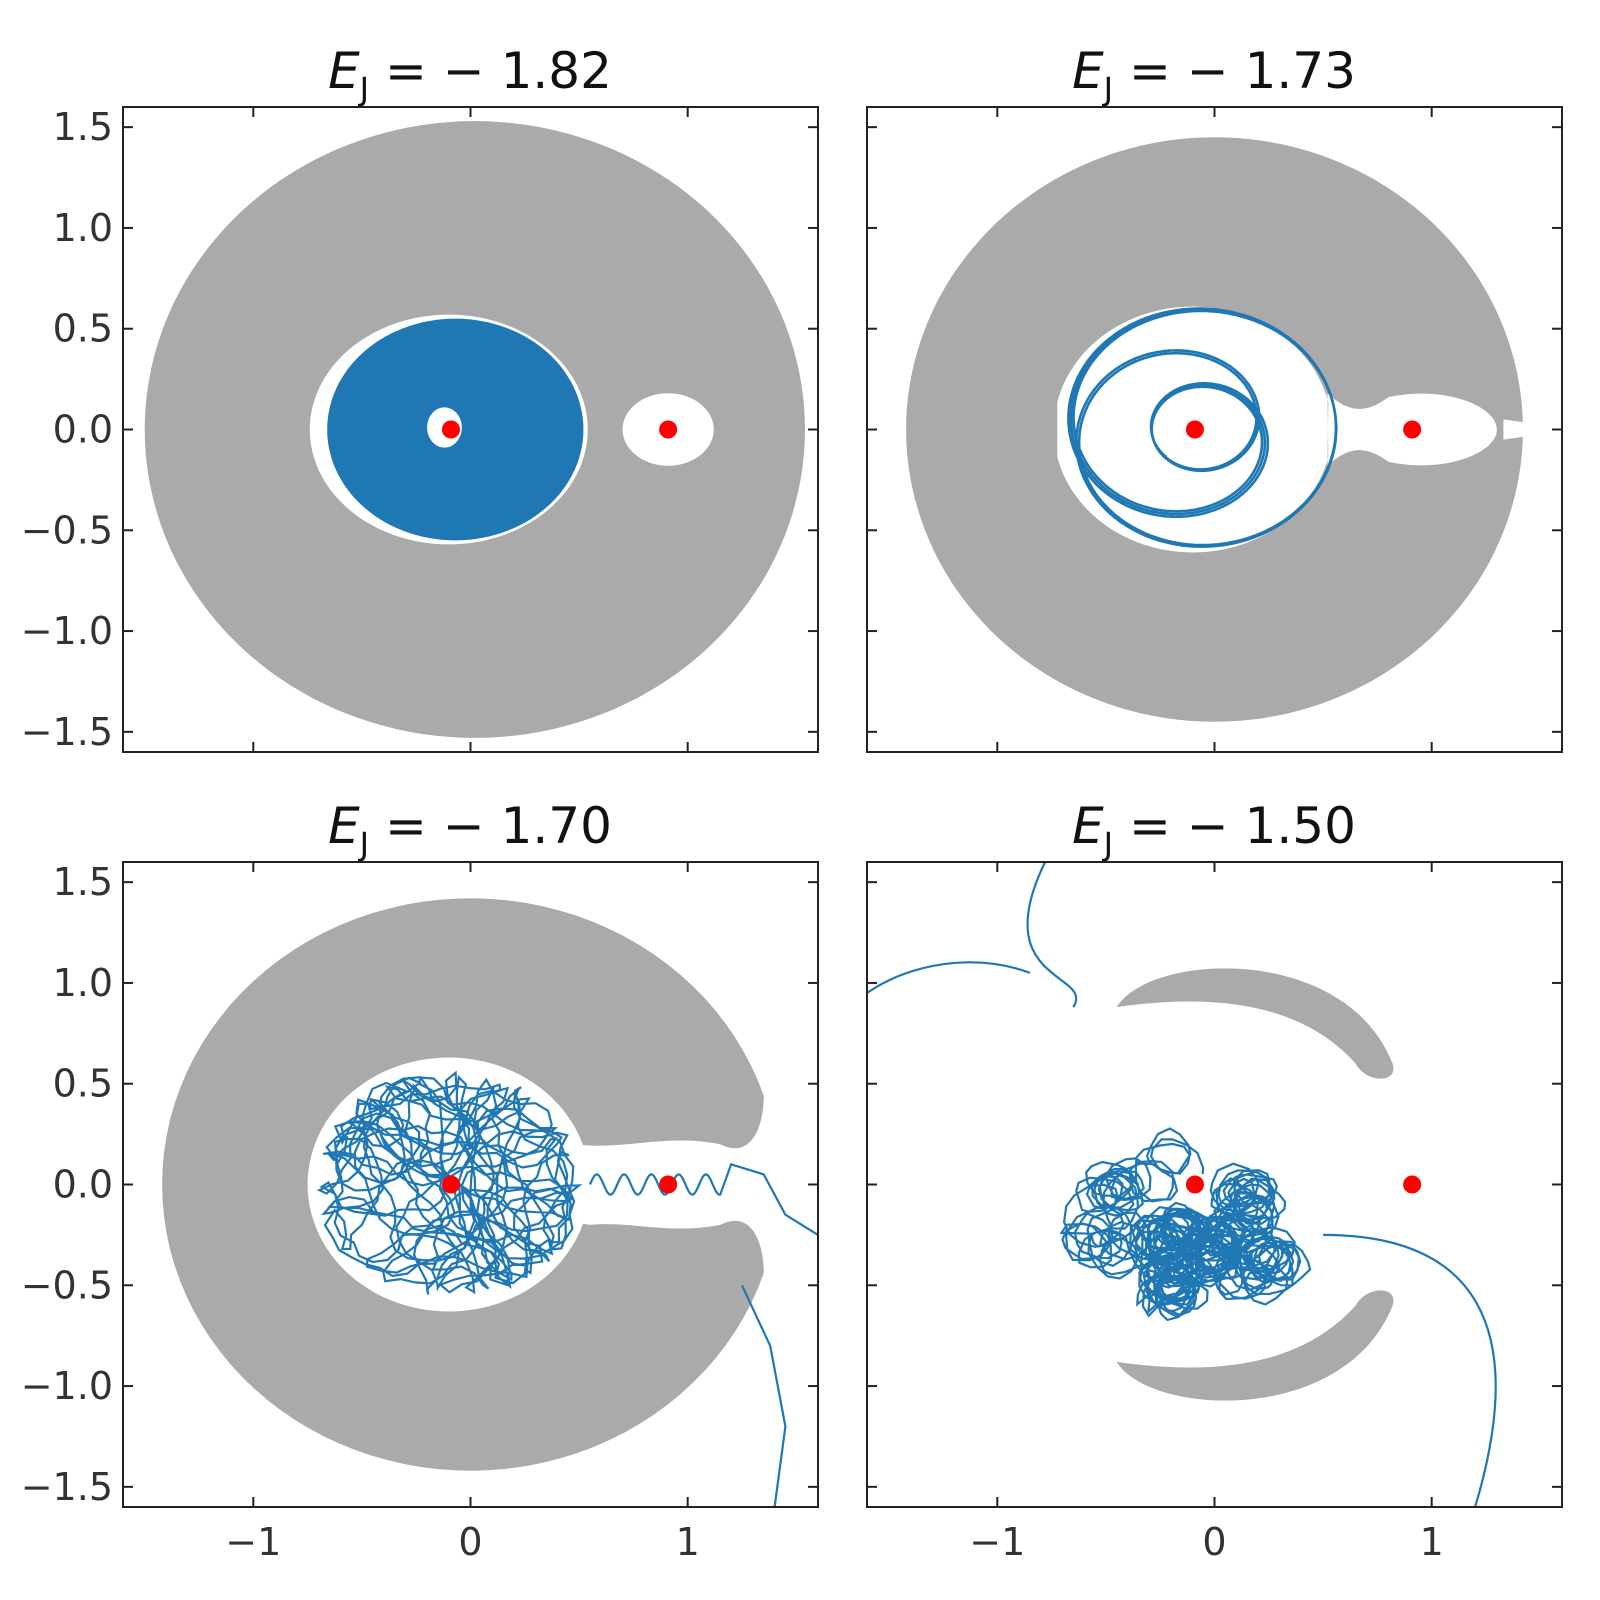 The image size is (1600, 1600). Describe the element at coordinates (1255, 1023) in the screenshot. I see `forbidden-lobe-upper` at that location.